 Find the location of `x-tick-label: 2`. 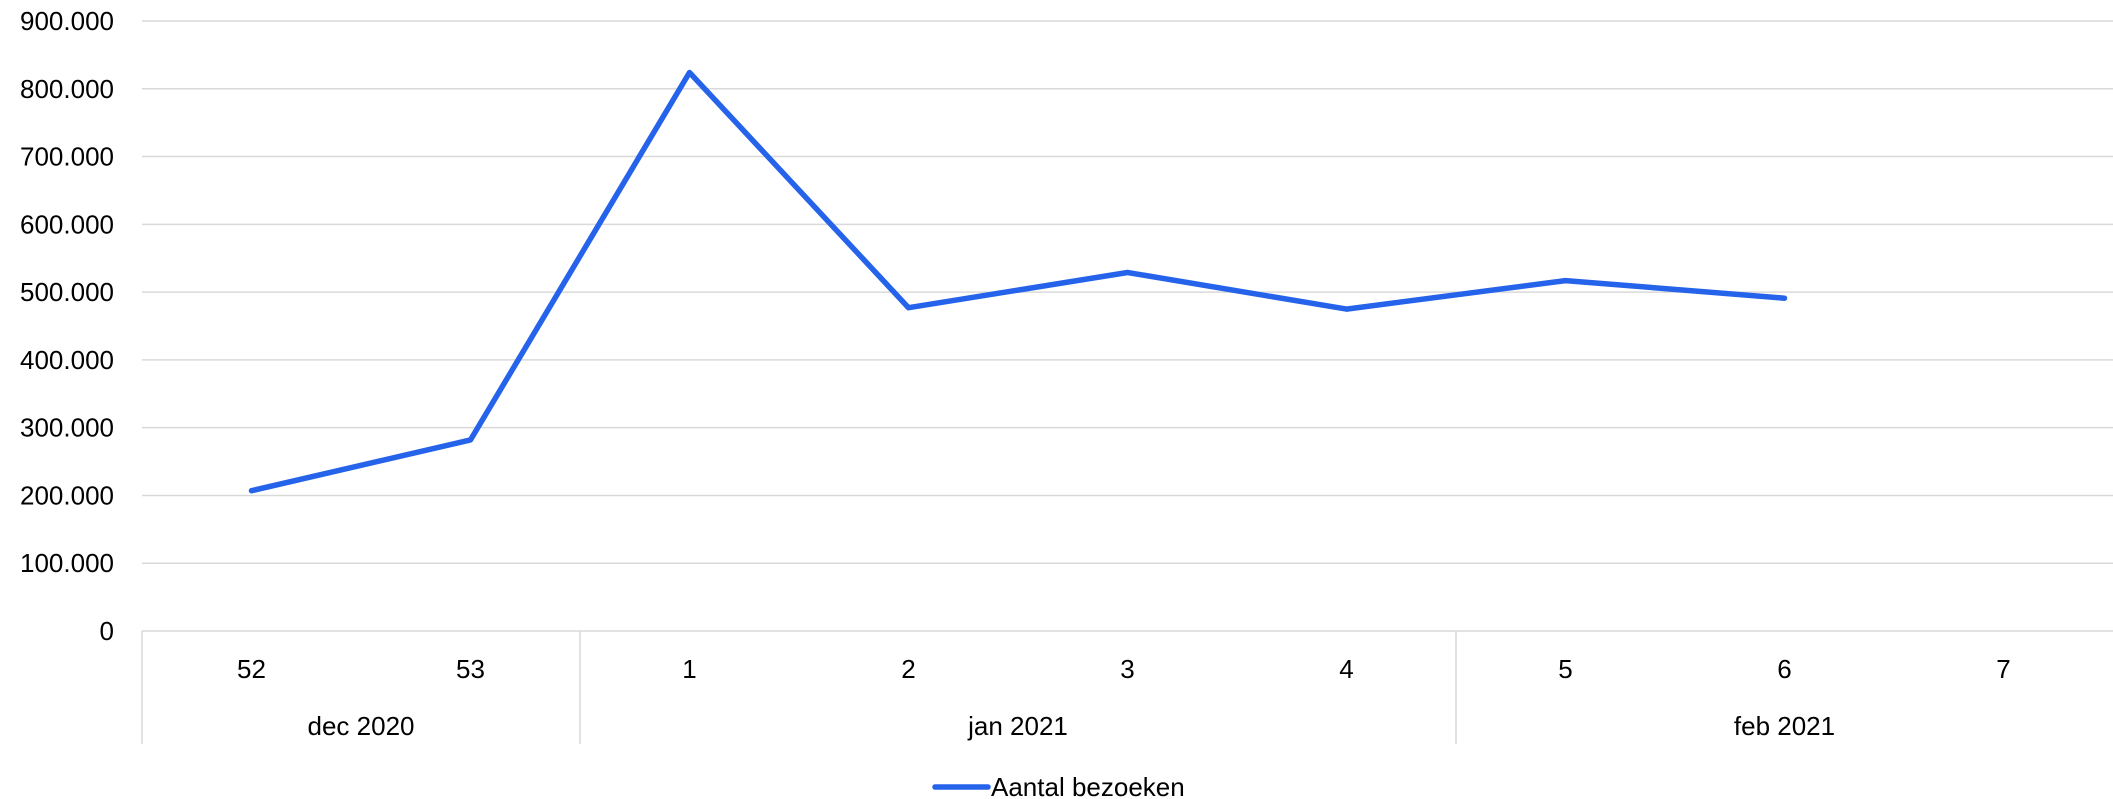

x-tick-label: 2 is located at coordinates (908, 669).